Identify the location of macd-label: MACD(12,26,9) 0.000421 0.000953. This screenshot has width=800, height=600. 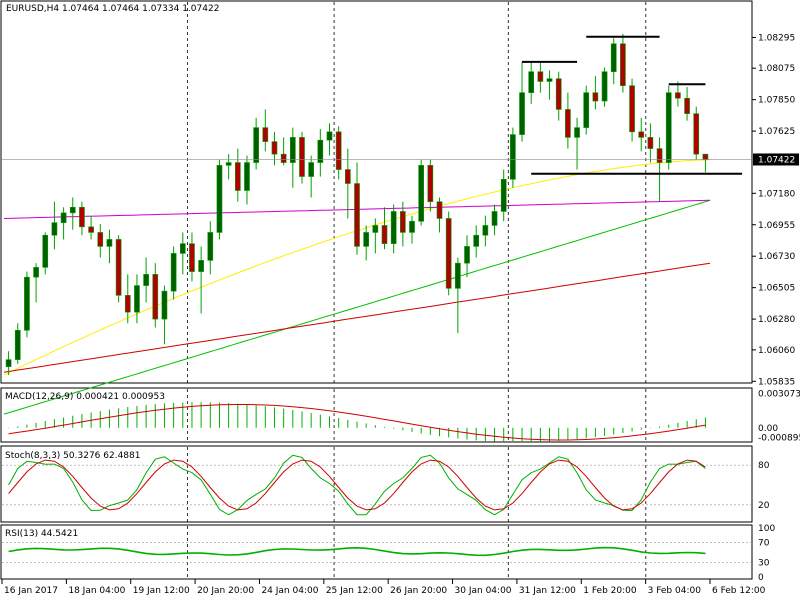
(85, 397).